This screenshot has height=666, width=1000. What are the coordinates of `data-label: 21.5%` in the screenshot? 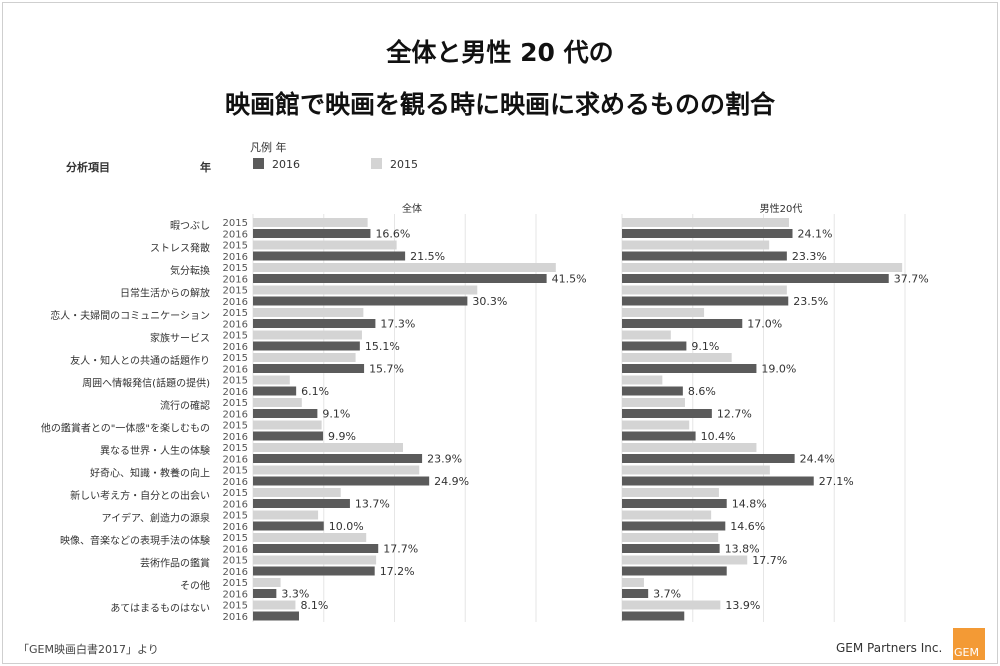 It's located at (427, 256).